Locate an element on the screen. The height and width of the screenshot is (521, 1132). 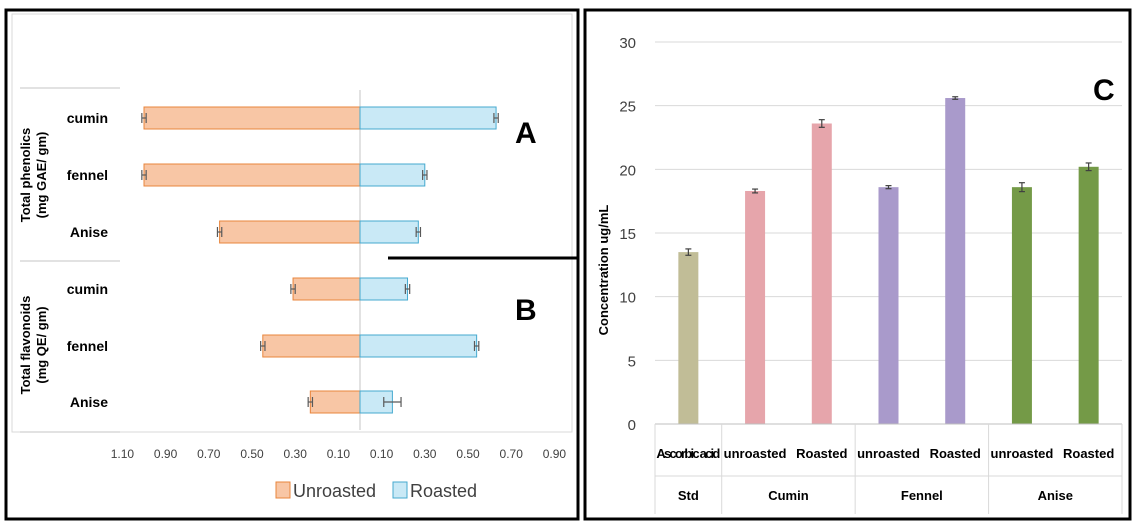
x-group-label-cumin: Cumin is located at coordinates (788, 495).